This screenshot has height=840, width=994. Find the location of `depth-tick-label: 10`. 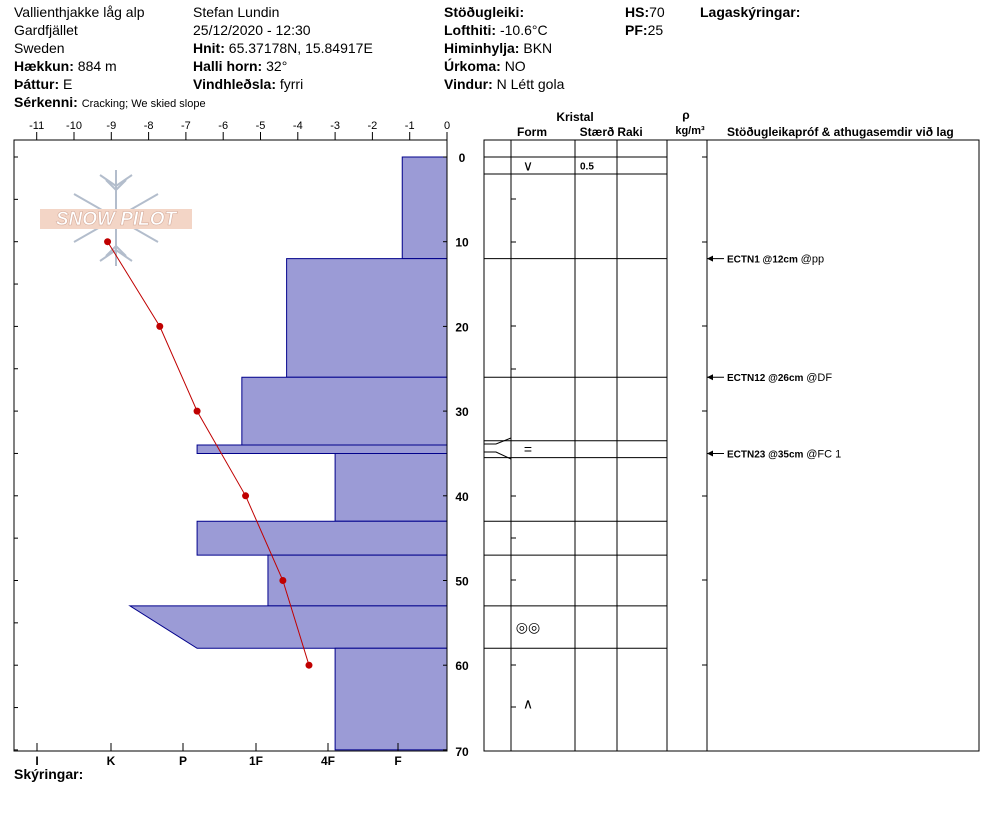

depth-tick-label: 10 is located at coordinates (462, 243).